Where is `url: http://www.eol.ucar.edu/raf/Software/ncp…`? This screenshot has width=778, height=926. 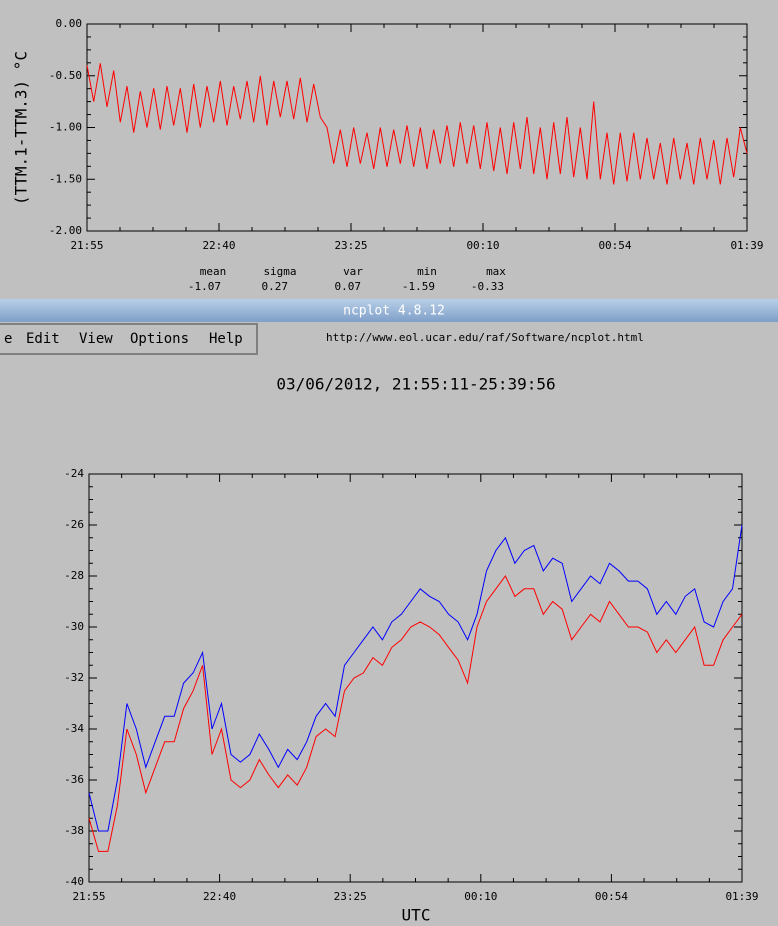 url: http://www.eol.ucar.edu/raf/Software/ncp… is located at coordinates (485, 337).